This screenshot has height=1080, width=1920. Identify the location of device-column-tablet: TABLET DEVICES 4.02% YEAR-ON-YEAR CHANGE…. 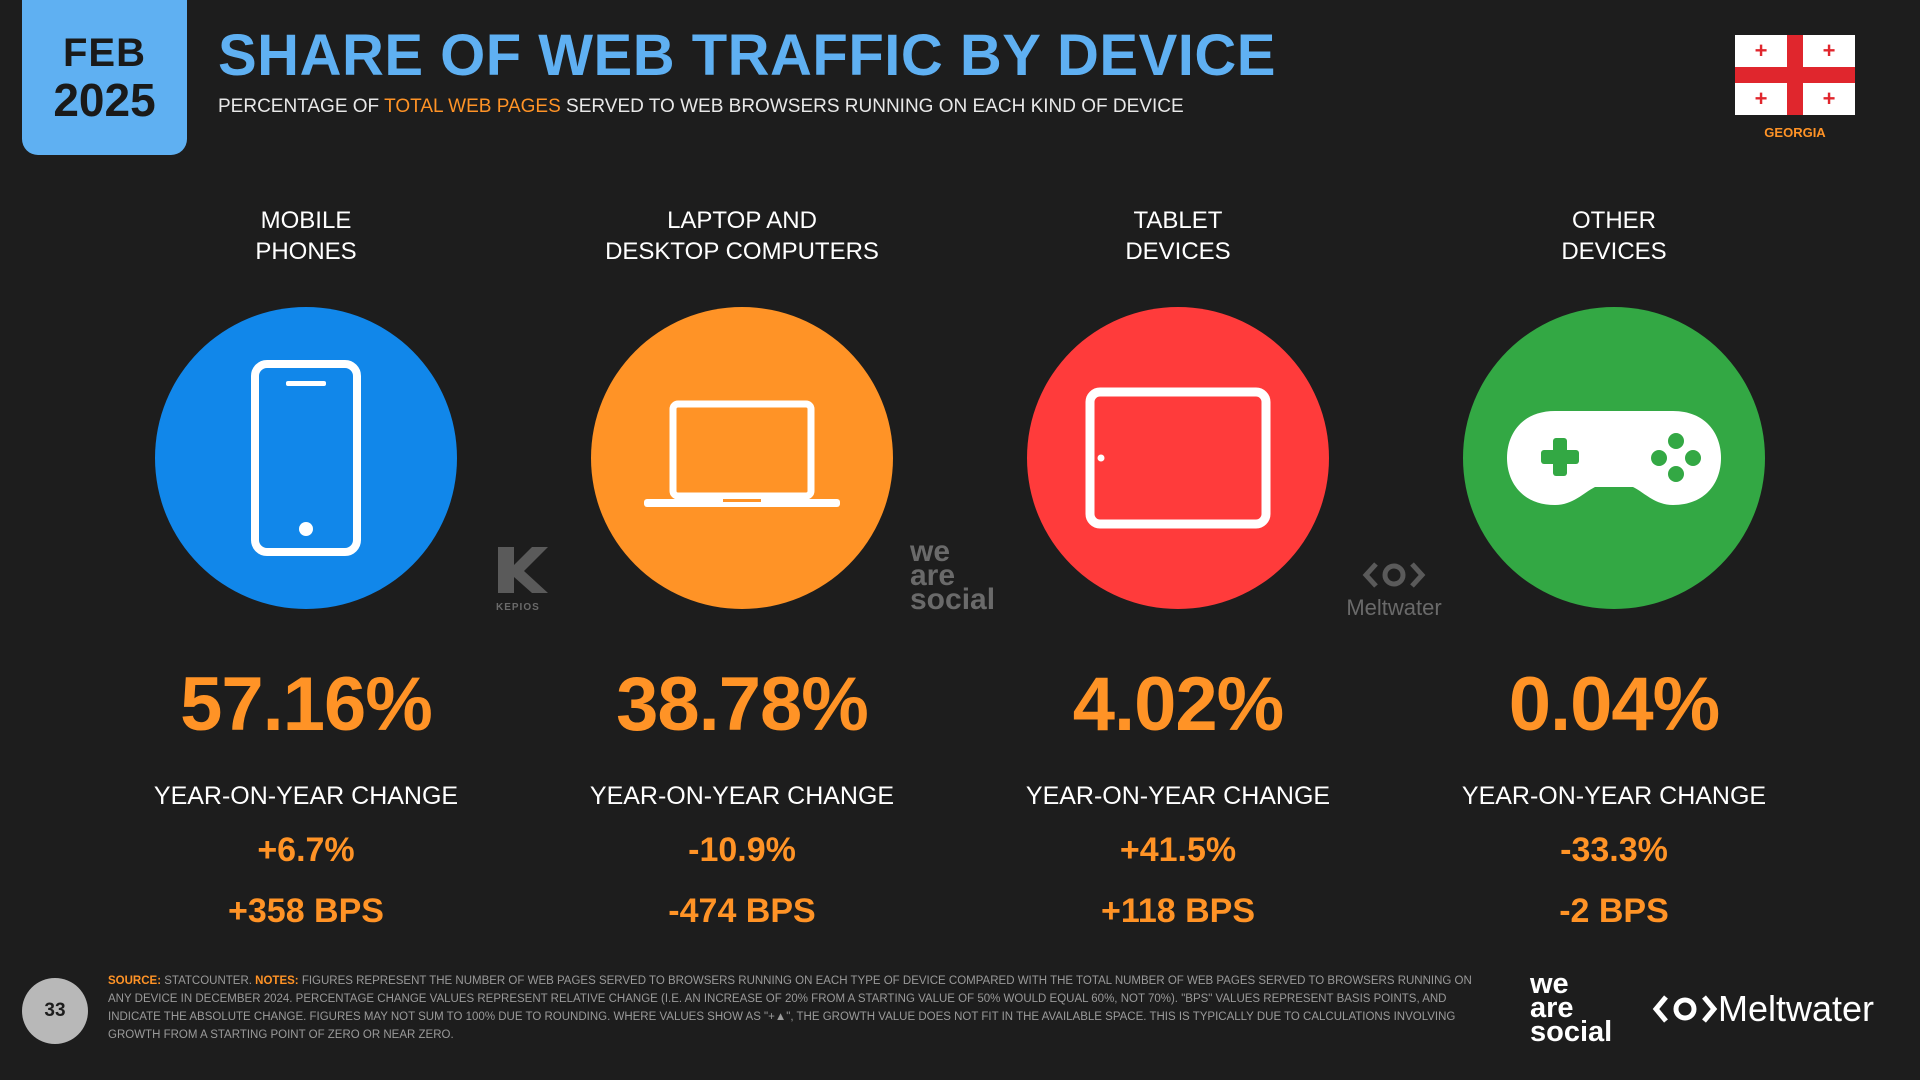
(1178, 568).